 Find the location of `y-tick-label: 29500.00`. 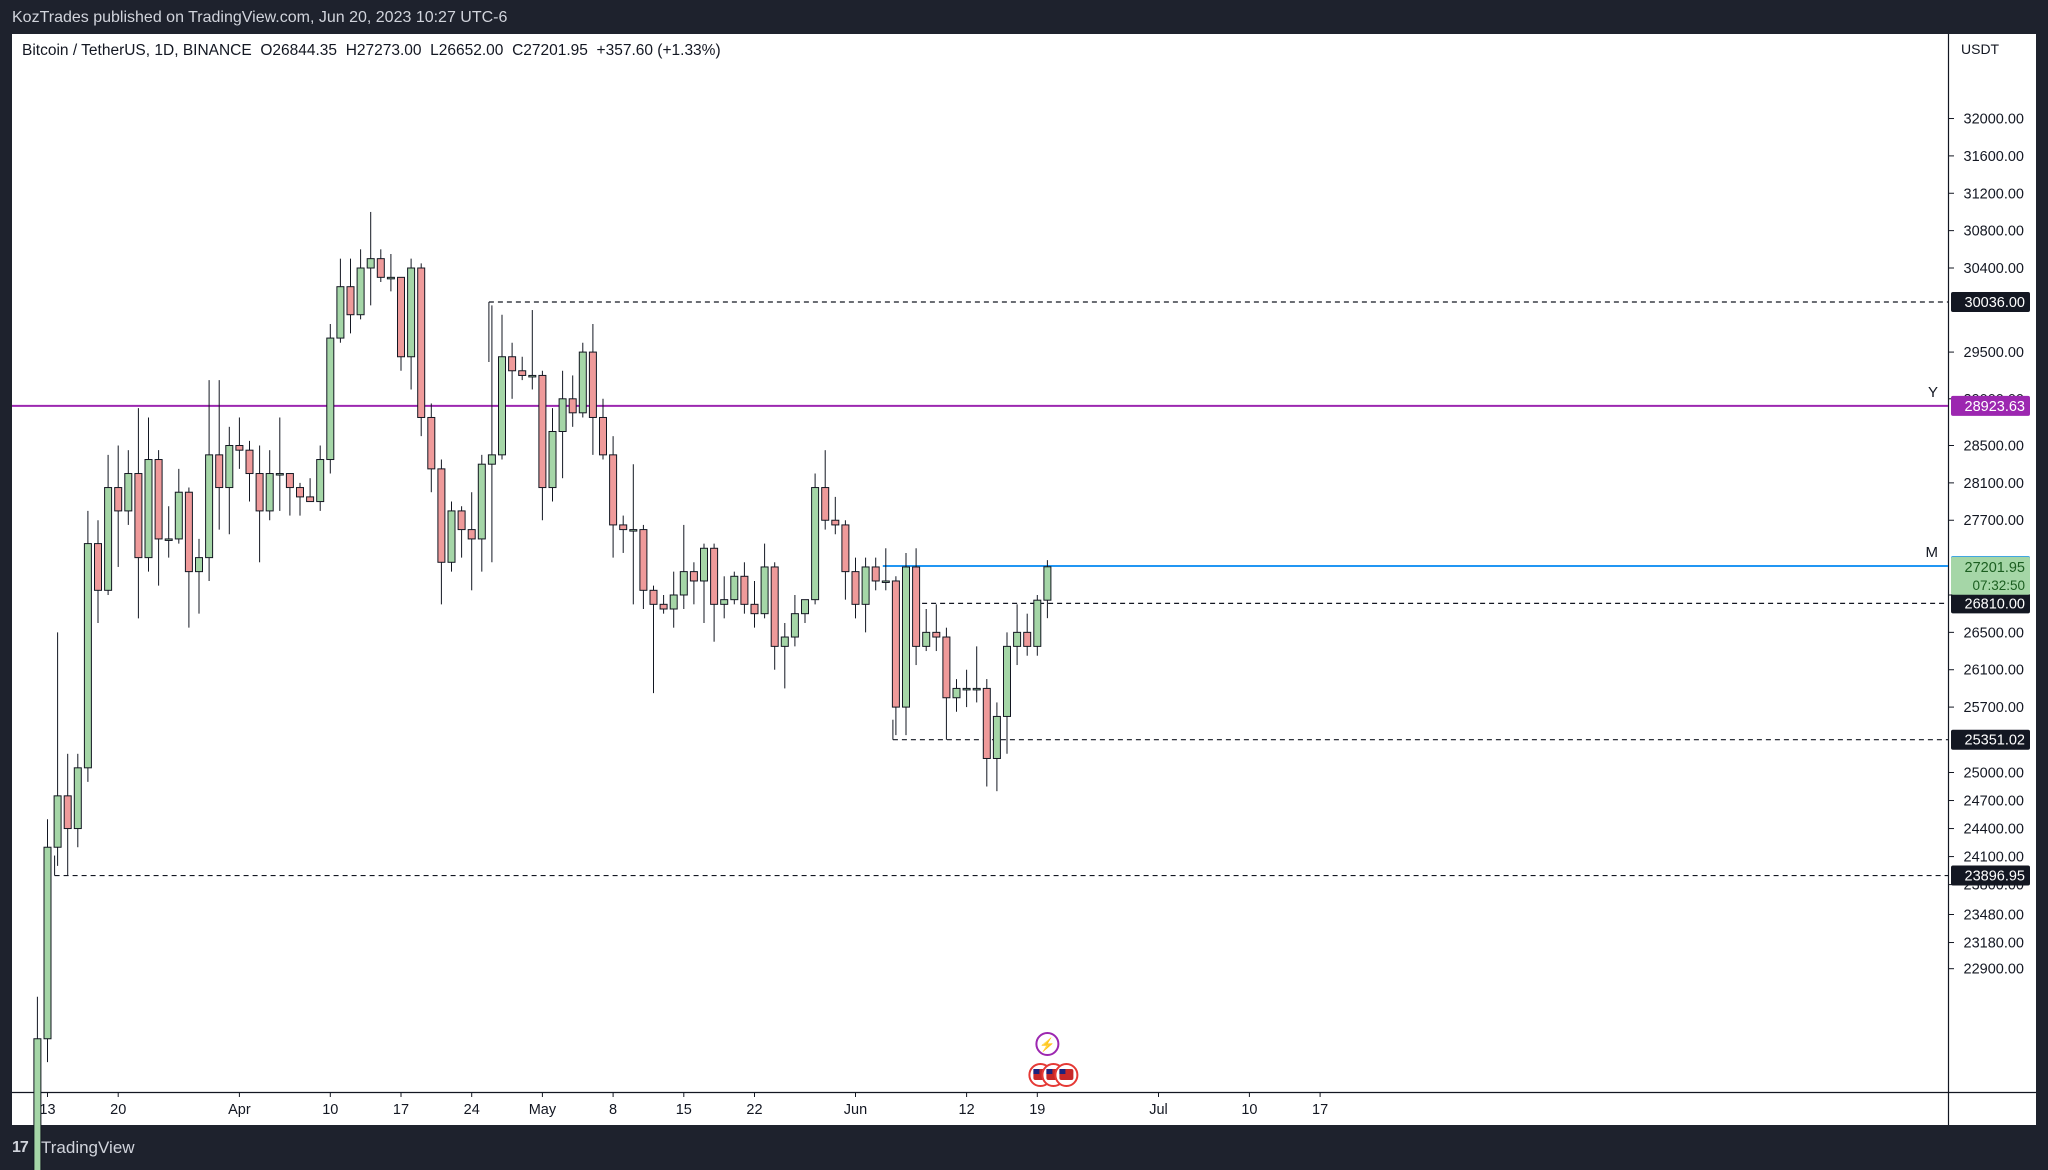

y-tick-label: 29500.00 is located at coordinates (1994, 353).